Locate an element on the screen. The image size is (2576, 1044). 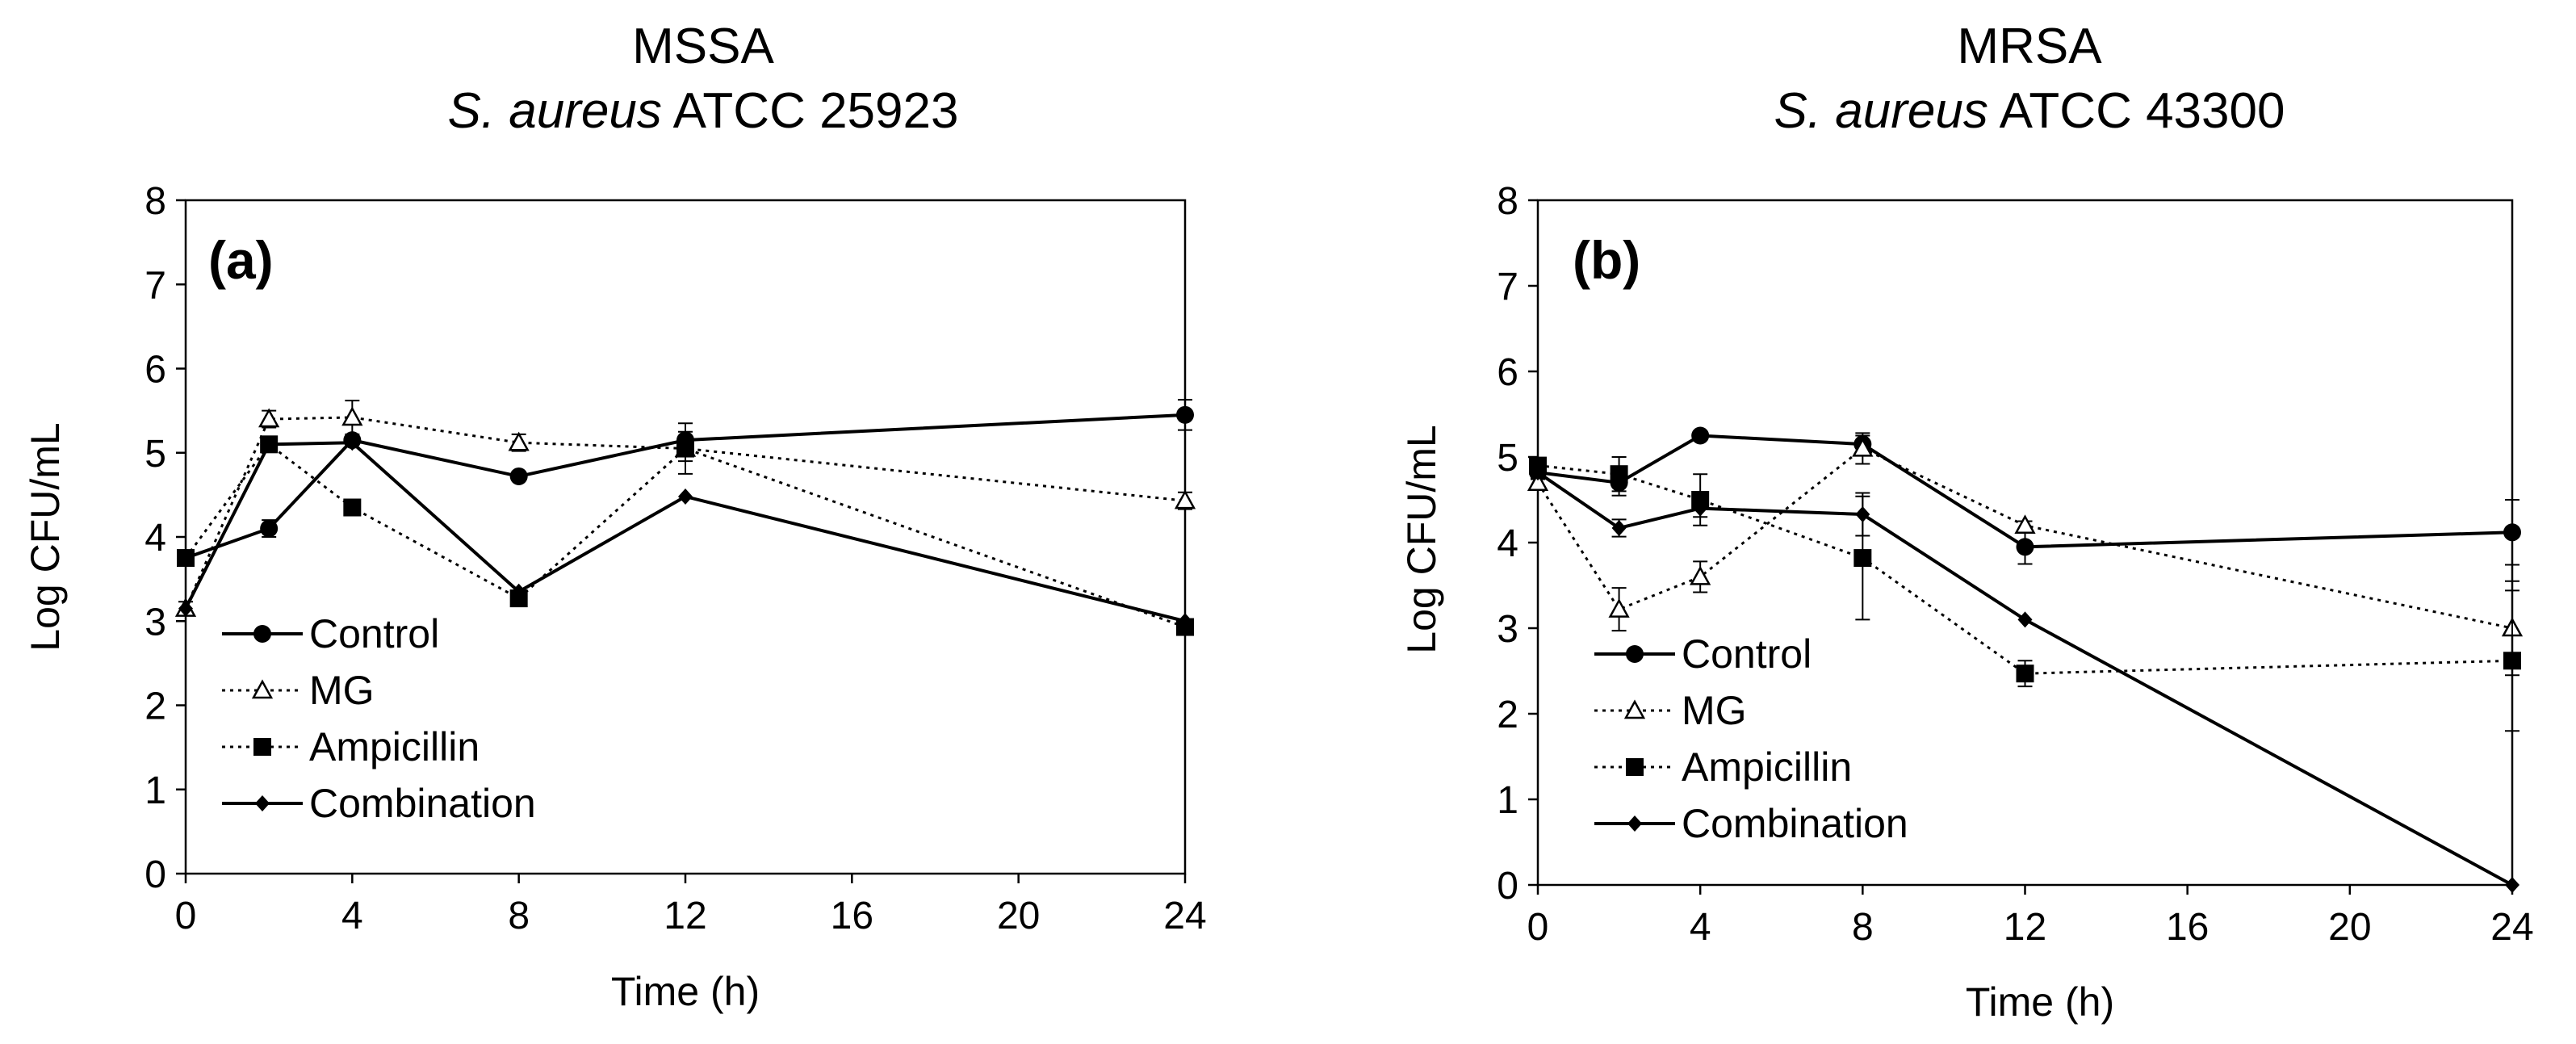
x-tick-label: 4 is located at coordinates (1700, 927).